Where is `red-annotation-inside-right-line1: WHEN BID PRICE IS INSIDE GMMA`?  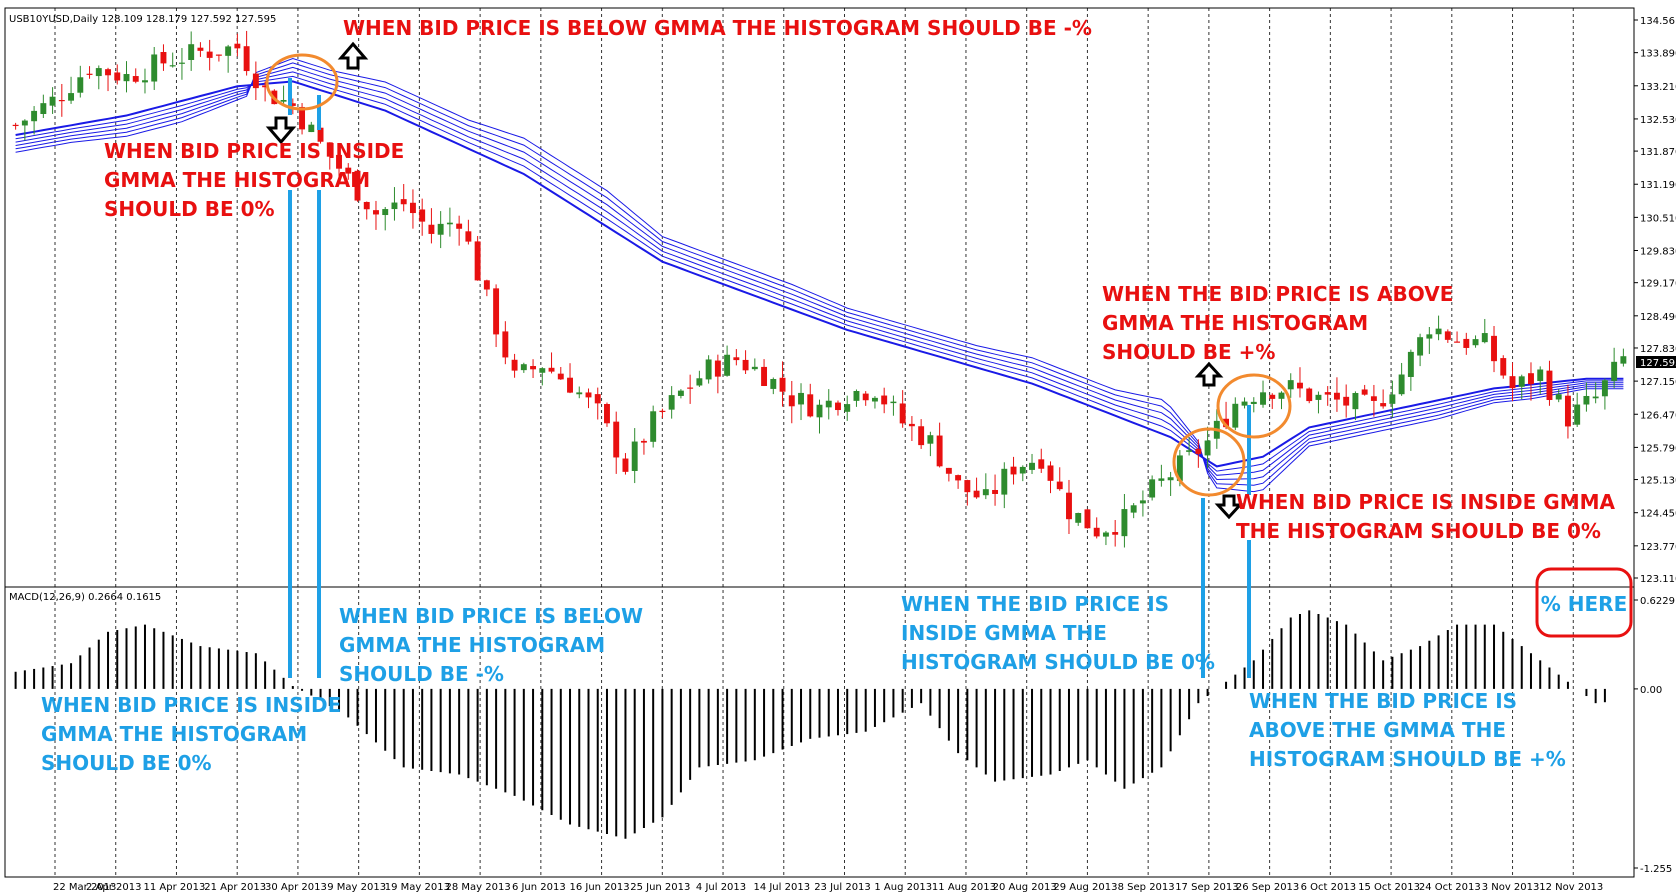
red-annotation-inside-right-line1: WHEN BID PRICE IS INSIDE GMMA is located at coordinates (1425, 502).